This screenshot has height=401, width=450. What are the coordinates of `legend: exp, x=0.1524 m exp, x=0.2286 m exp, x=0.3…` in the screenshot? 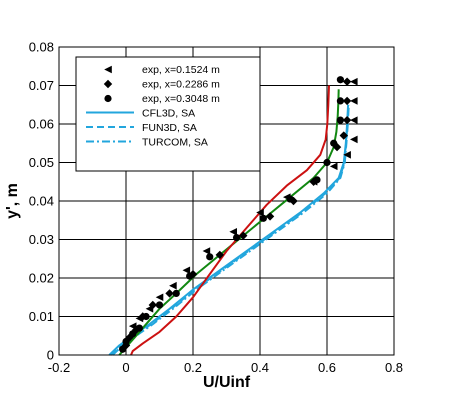 It's located at (168, 114).